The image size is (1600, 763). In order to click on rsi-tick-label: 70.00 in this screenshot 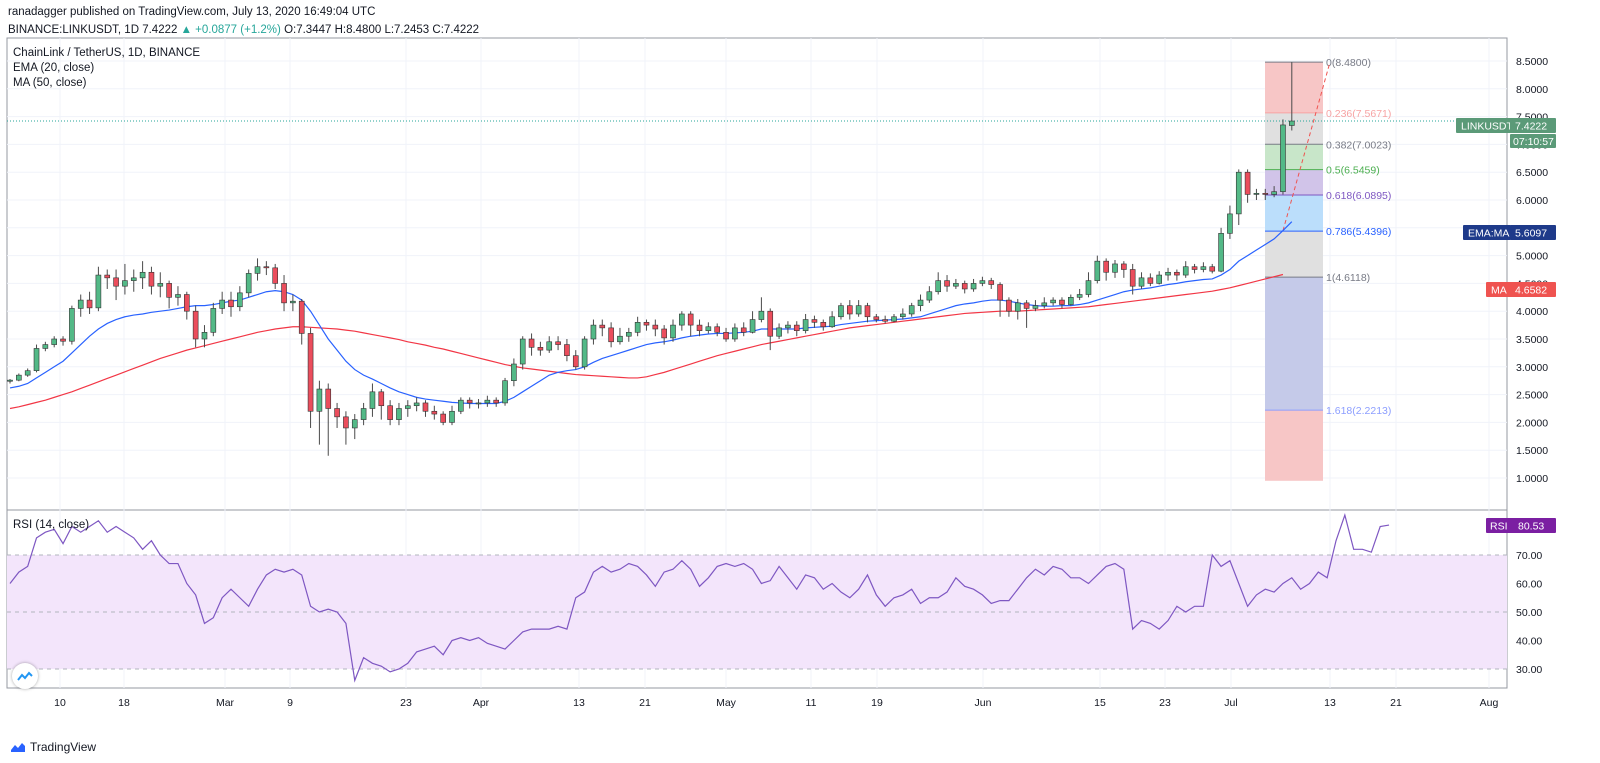, I will do `click(1529, 556)`.